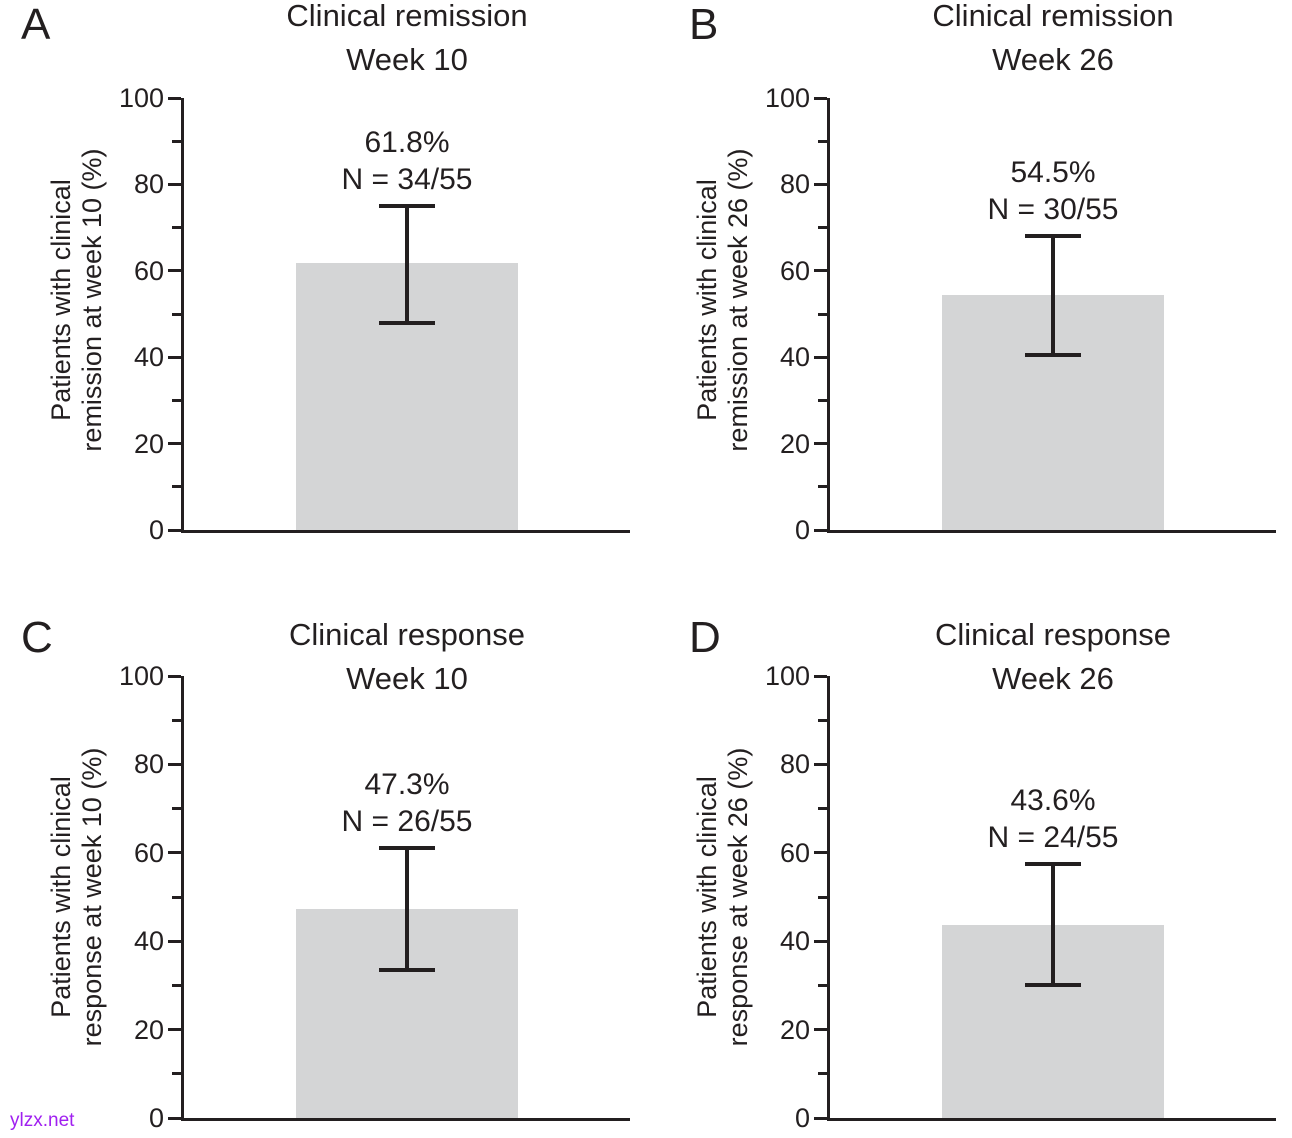  Describe the element at coordinates (787, 98) in the screenshot. I see `y-axis-tick-label: 100` at that location.